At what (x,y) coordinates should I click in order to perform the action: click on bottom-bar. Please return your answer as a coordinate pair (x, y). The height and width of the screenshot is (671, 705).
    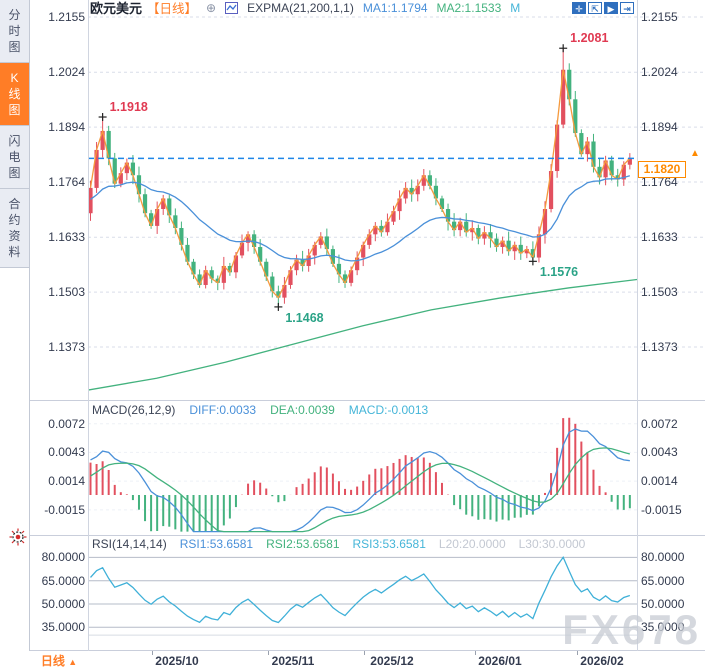
    Looking at the image, I should click on (352, 661).